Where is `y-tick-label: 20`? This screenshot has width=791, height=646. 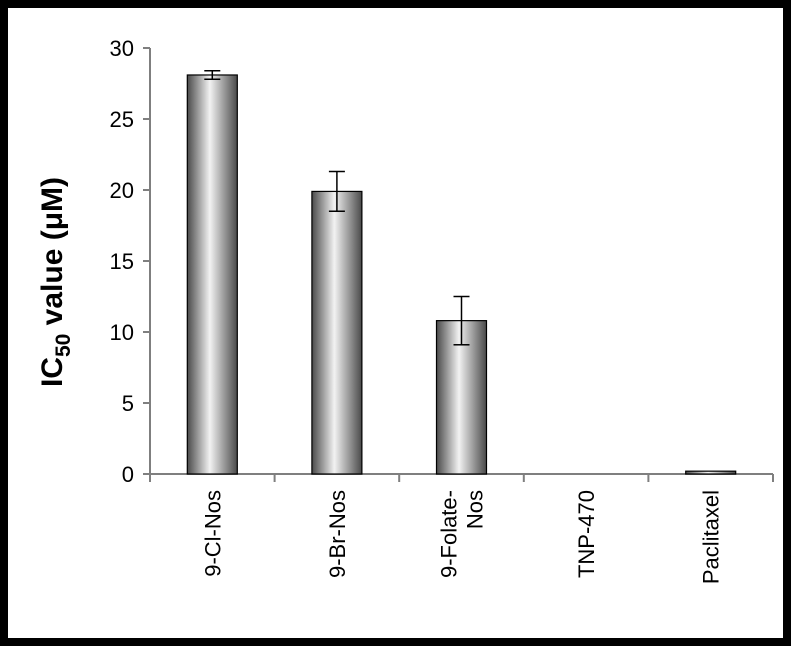
y-tick-label: 20 is located at coordinates (122, 190).